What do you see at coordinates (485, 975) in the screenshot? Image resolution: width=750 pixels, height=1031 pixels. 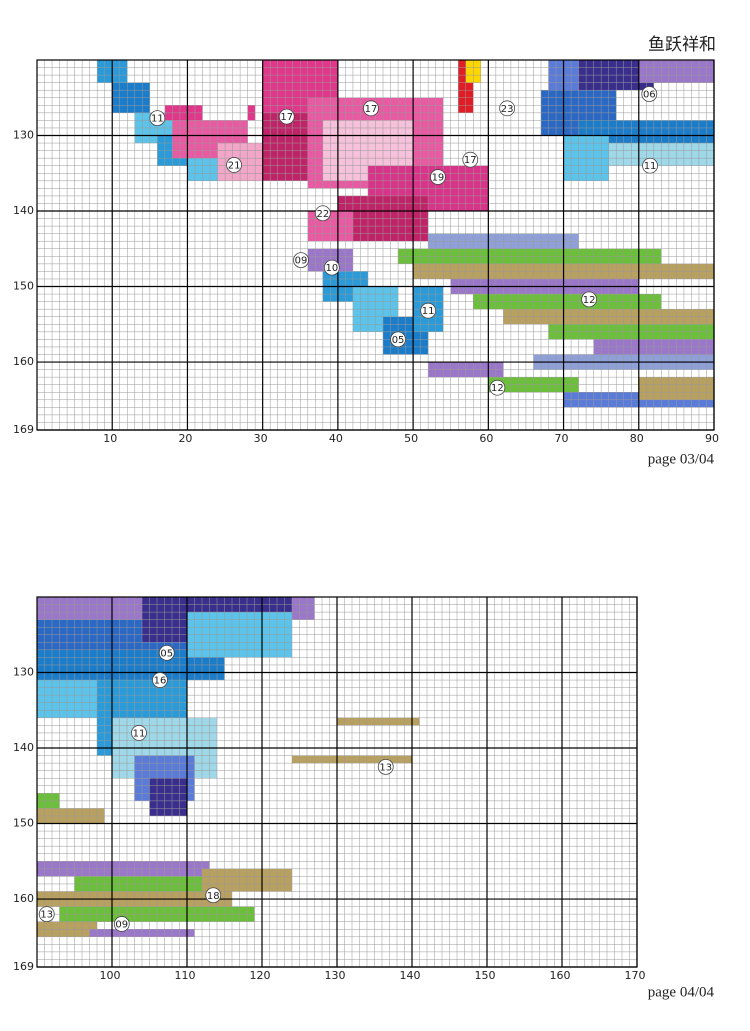 I see `col-label: 150` at bounding box center [485, 975].